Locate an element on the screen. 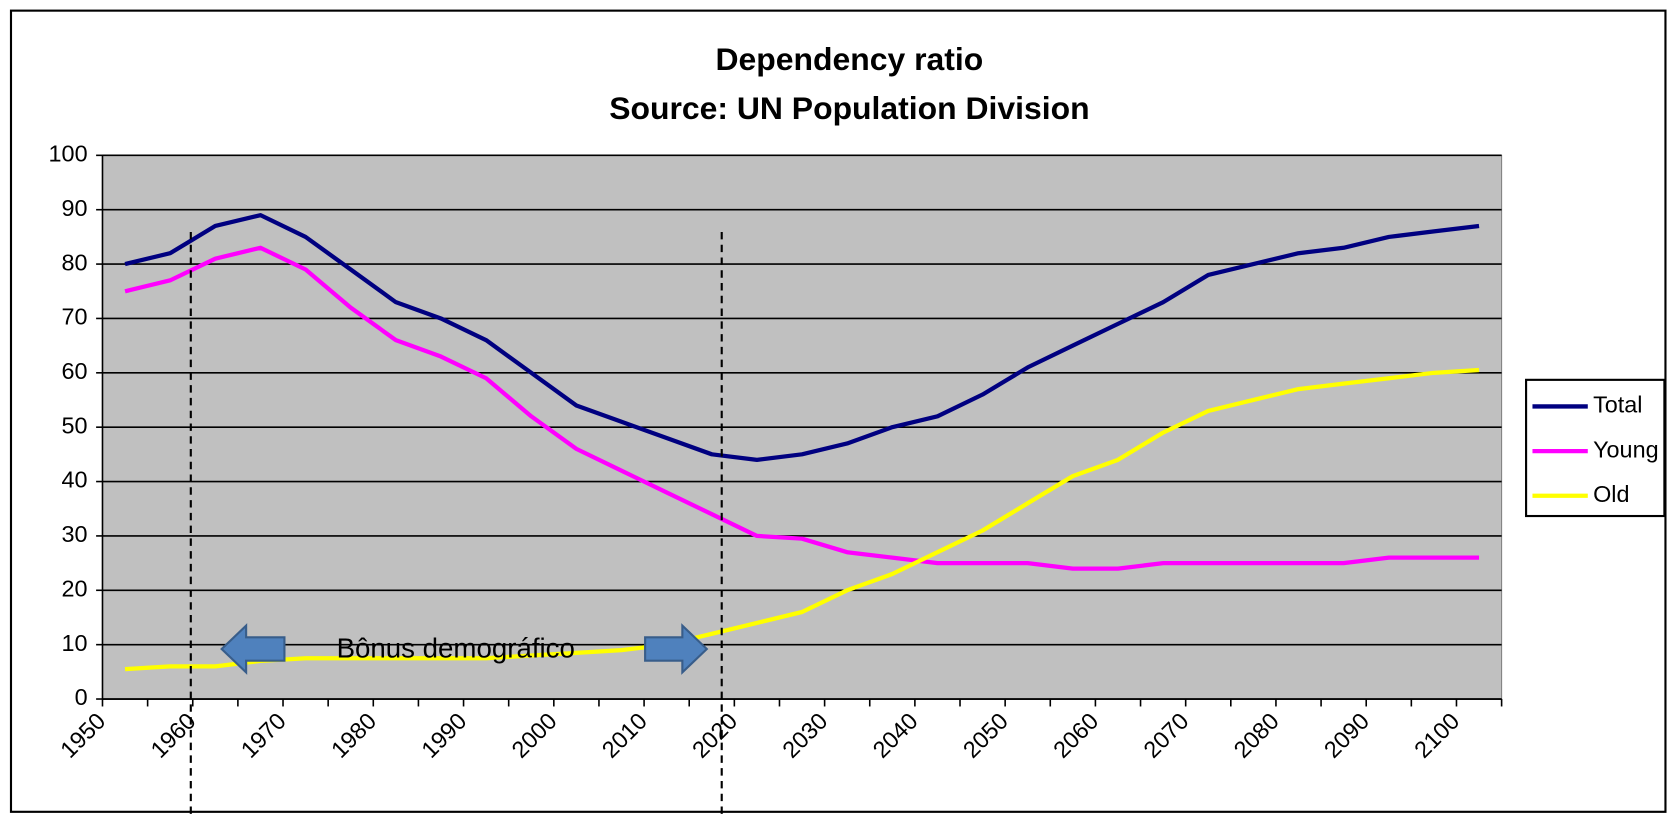 The image size is (1669, 815). y-tick-label: 70 is located at coordinates (75, 317).